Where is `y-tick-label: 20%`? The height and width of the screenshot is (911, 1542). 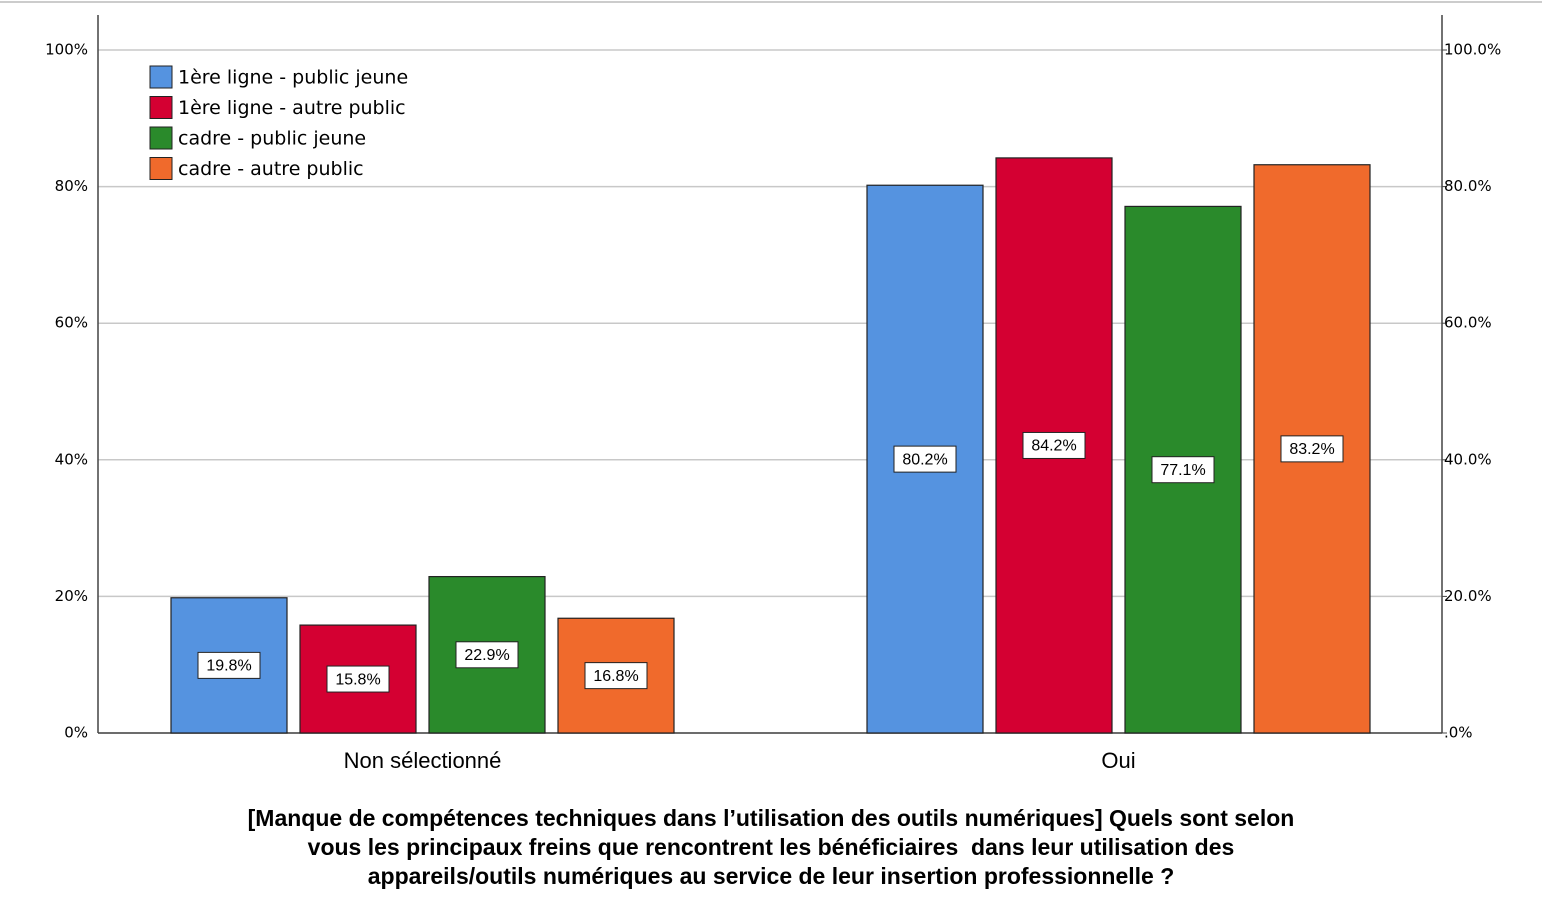
y-tick-label: 20% is located at coordinates (71, 596).